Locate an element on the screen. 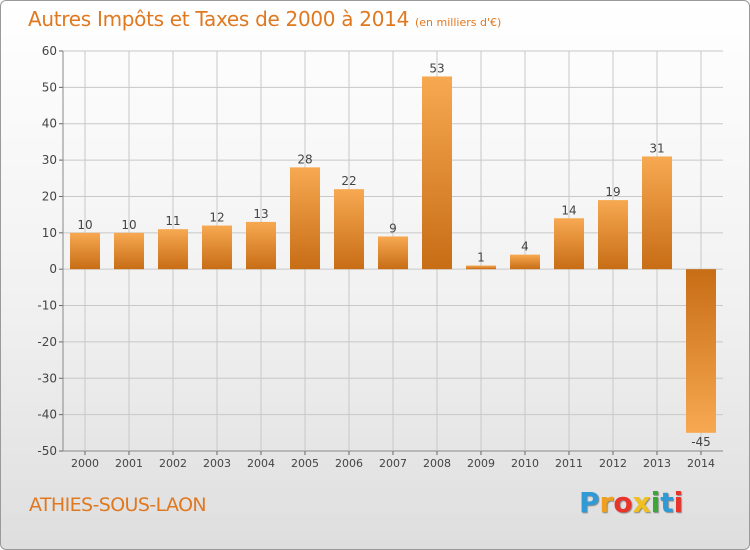  x-tick-label-2003: 2003 is located at coordinates (217, 463).